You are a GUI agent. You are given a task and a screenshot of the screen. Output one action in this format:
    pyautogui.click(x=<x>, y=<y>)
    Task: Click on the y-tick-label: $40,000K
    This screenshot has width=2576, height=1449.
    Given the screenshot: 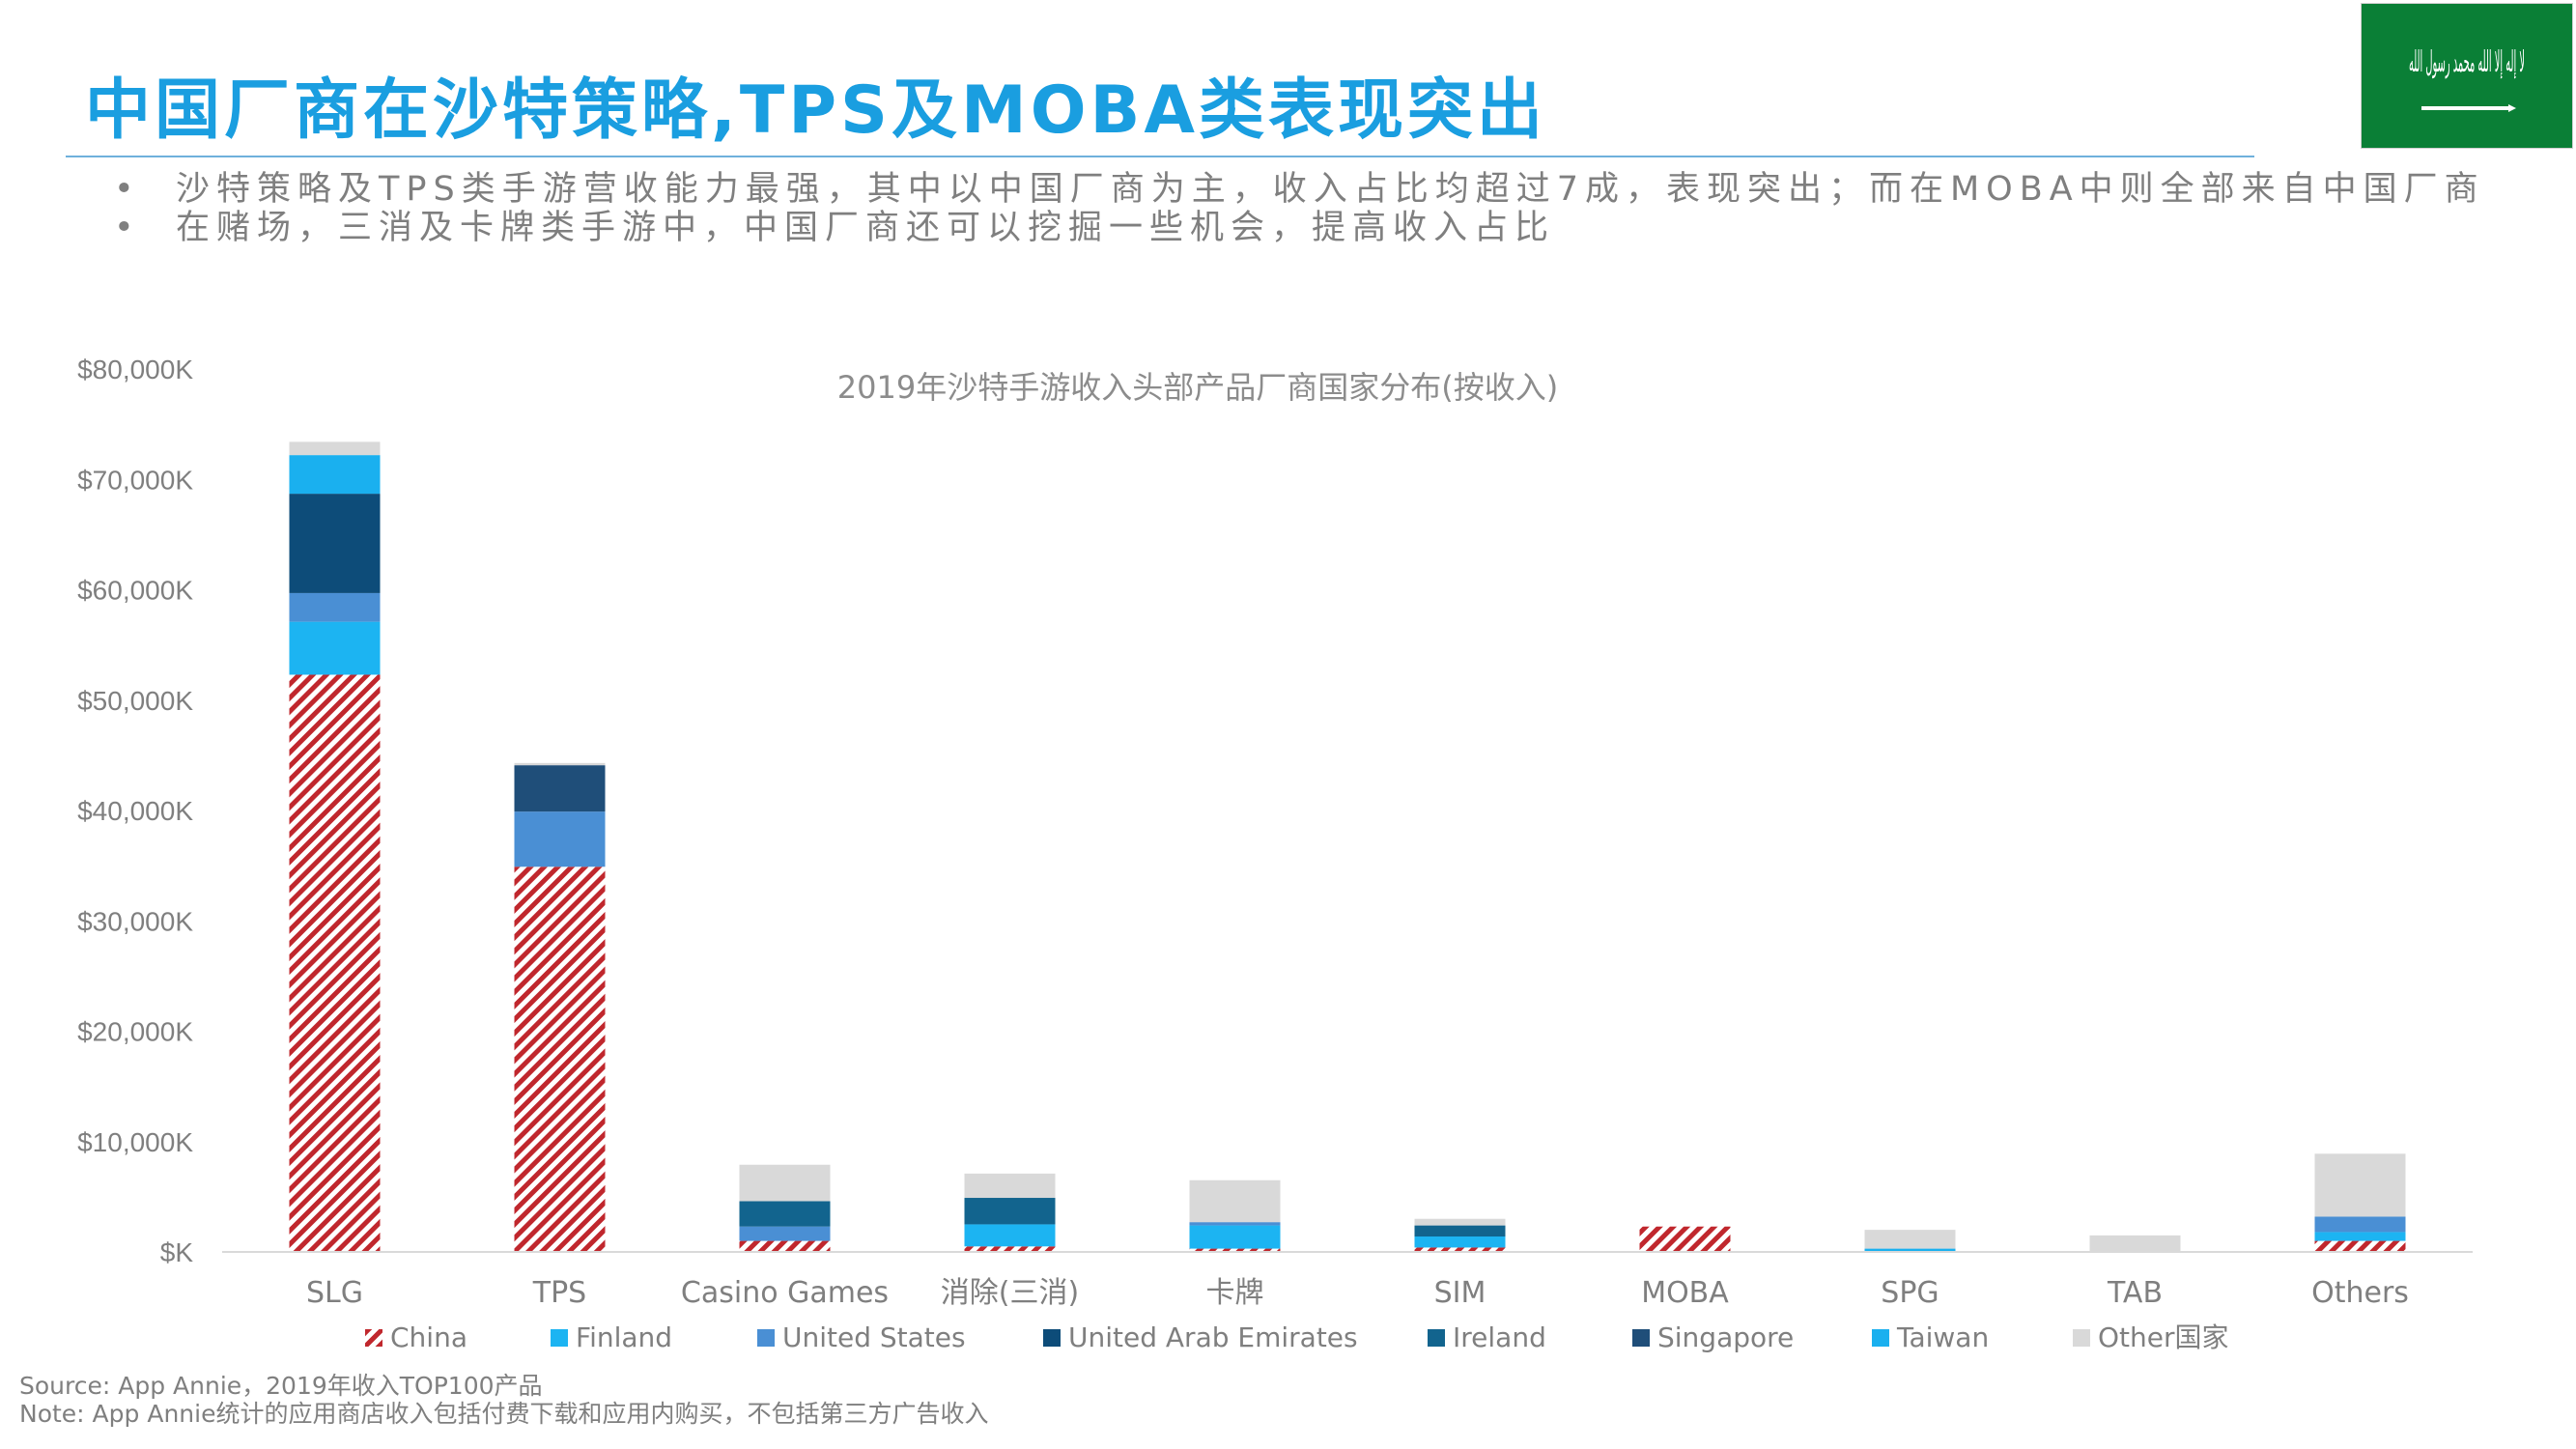 What is the action you would take?
    pyautogui.click(x=135, y=811)
    